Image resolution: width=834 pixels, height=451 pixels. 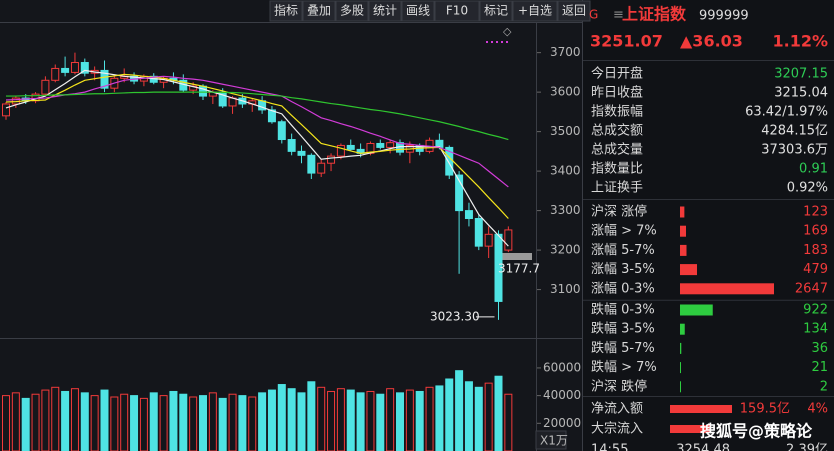 What do you see at coordinates (624, 231) in the screenshot?
I see `breadth-label: 涨幅 > 7%` at bounding box center [624, 231].